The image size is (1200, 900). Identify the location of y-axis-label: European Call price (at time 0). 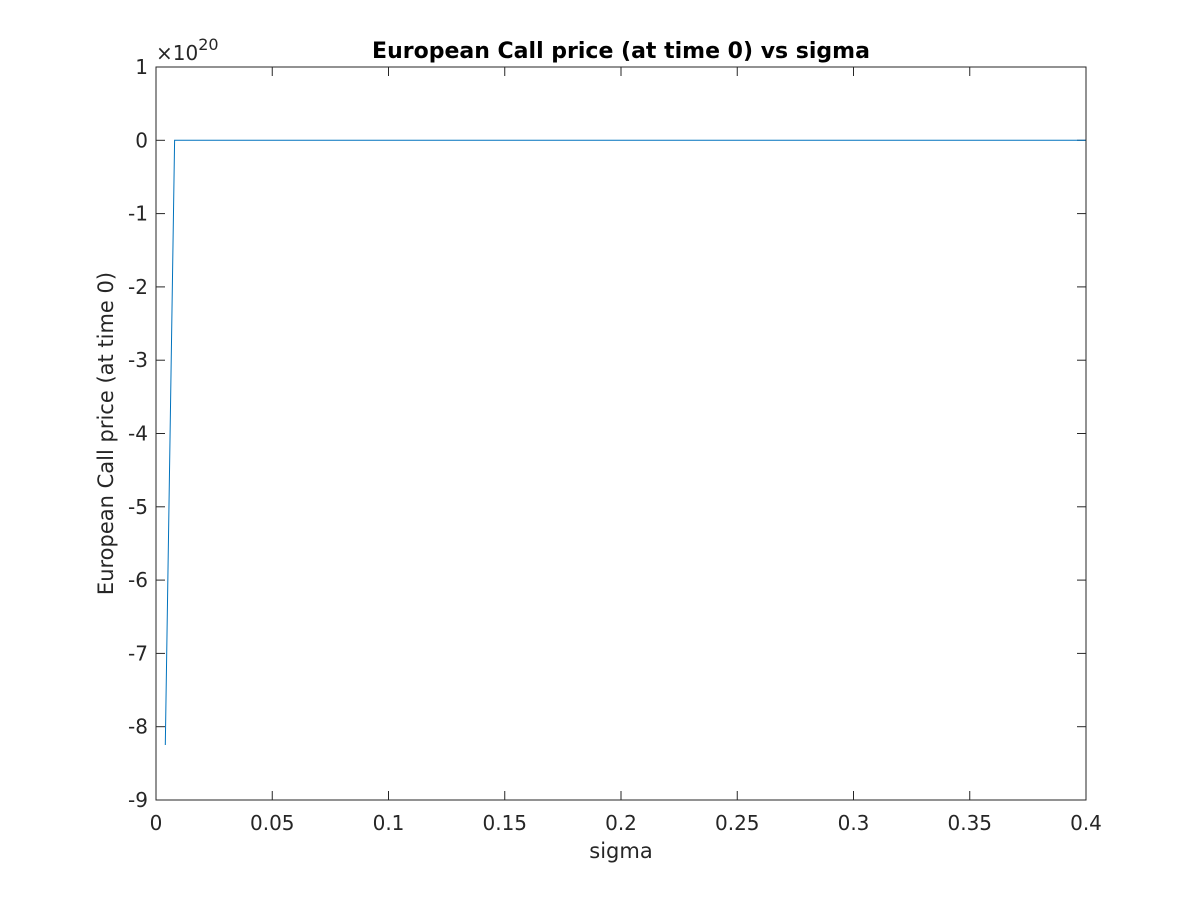
(106, 433).